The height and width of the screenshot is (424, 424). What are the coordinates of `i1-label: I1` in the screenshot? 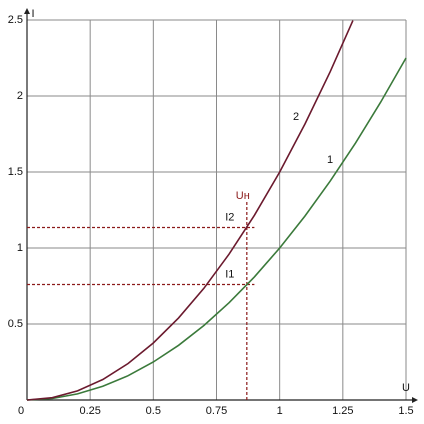 It's located at (229, 274).